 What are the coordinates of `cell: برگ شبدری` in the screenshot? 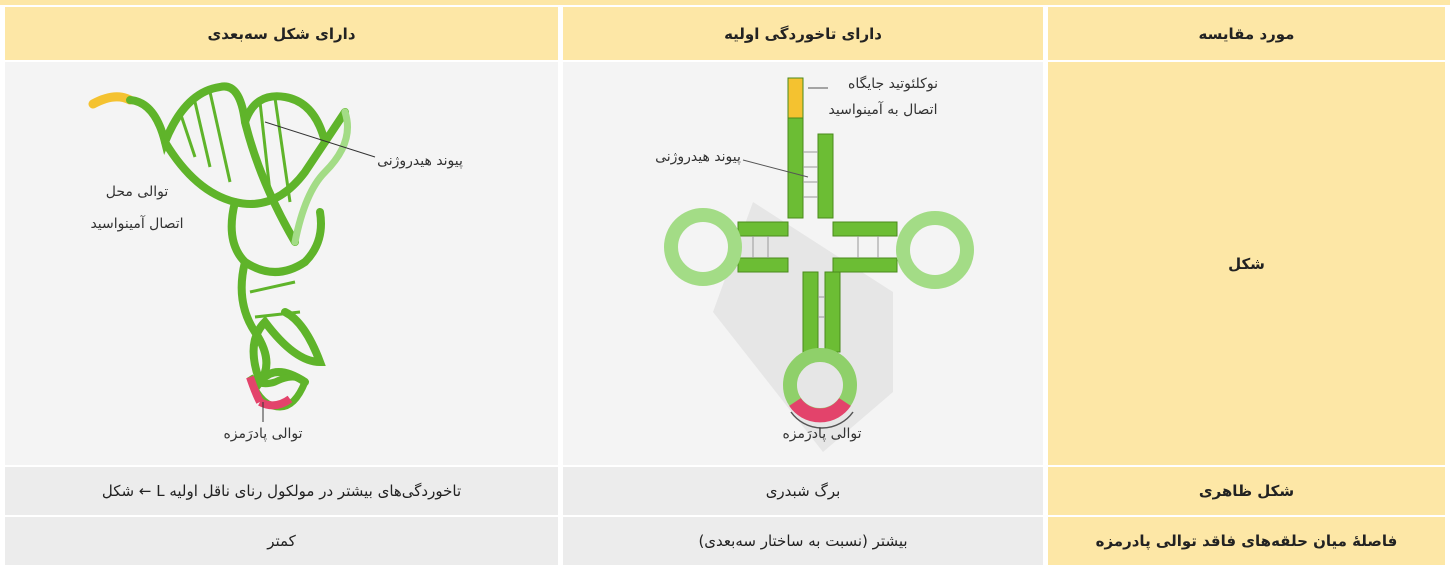 It's located at (803, 491).